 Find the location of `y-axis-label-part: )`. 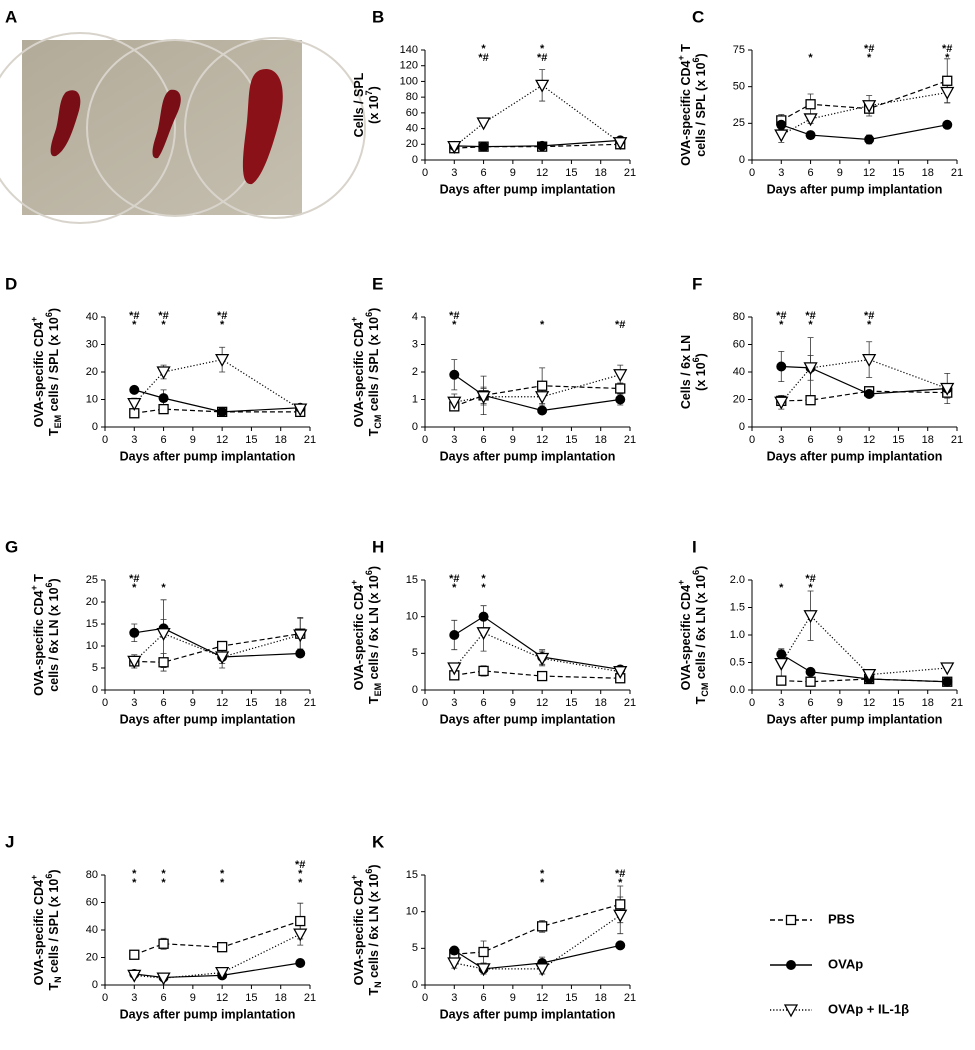

y-axis-label-part: ) is located at coordinates (374, 568).